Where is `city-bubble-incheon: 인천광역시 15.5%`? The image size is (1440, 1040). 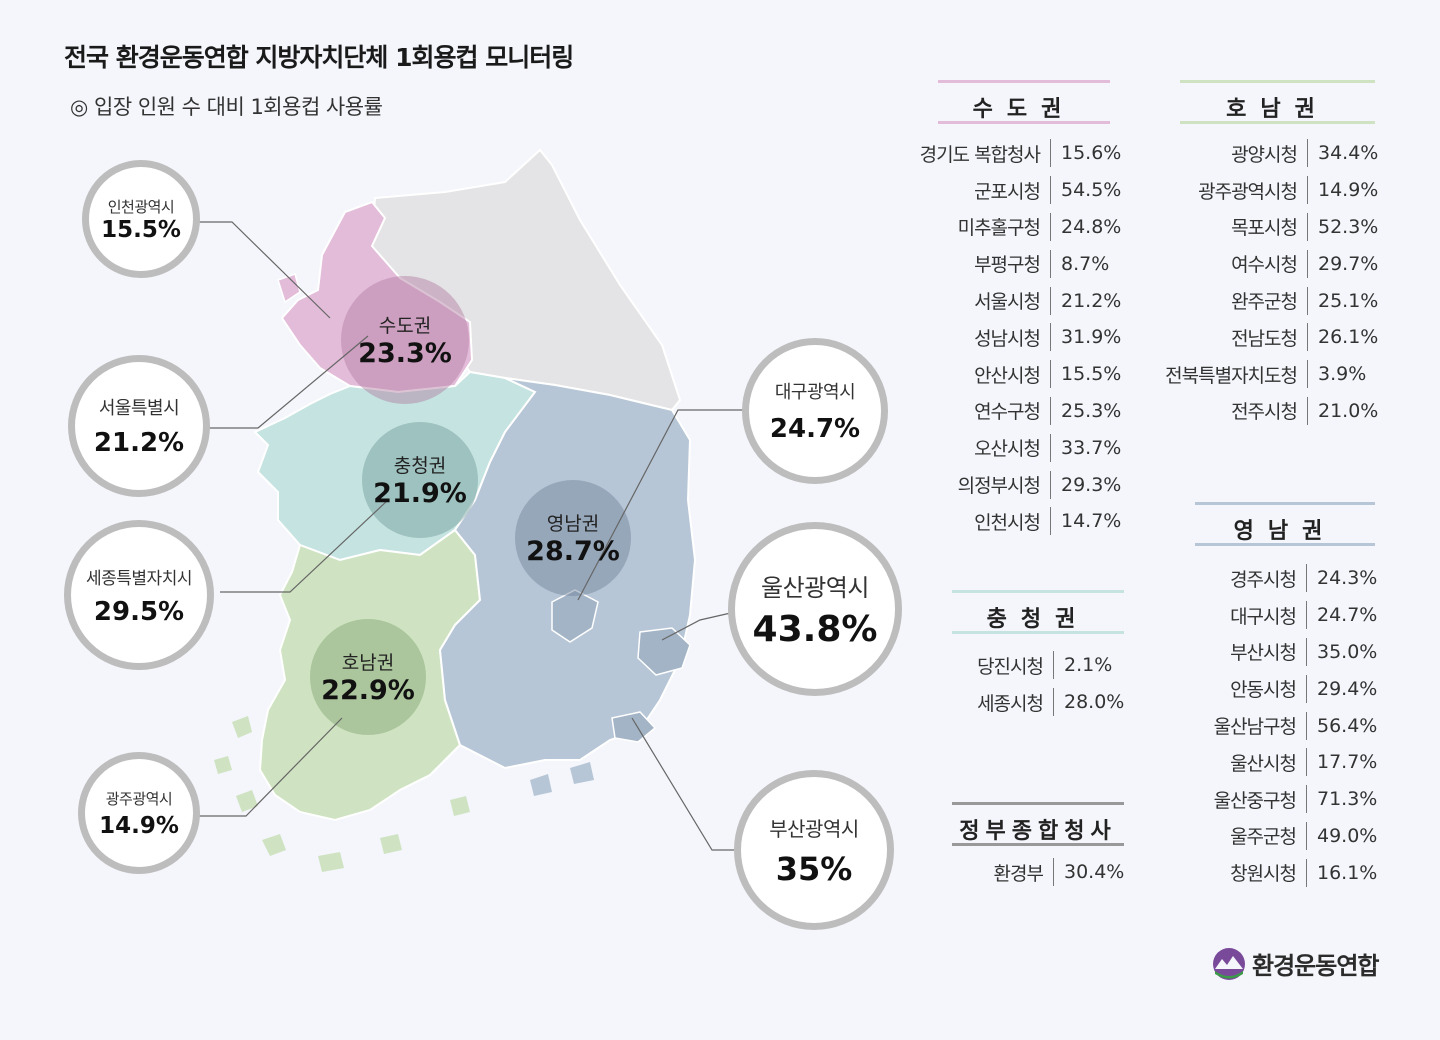
city-bubble-incheon: 인천광역시 15.5% is located at coordinates (141, 219).